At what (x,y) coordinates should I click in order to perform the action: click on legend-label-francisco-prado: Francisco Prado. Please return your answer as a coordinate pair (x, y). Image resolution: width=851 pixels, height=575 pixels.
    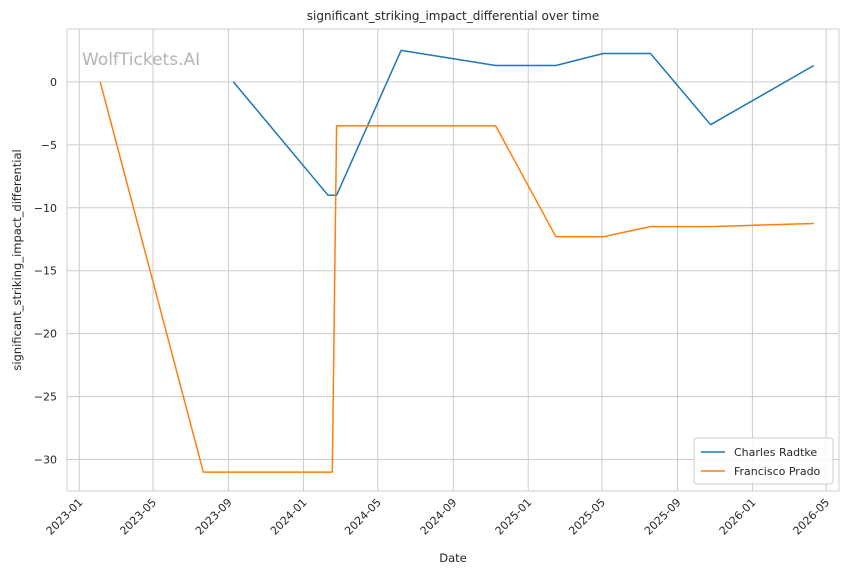
    Looking at the image, I should click on (777, 471).